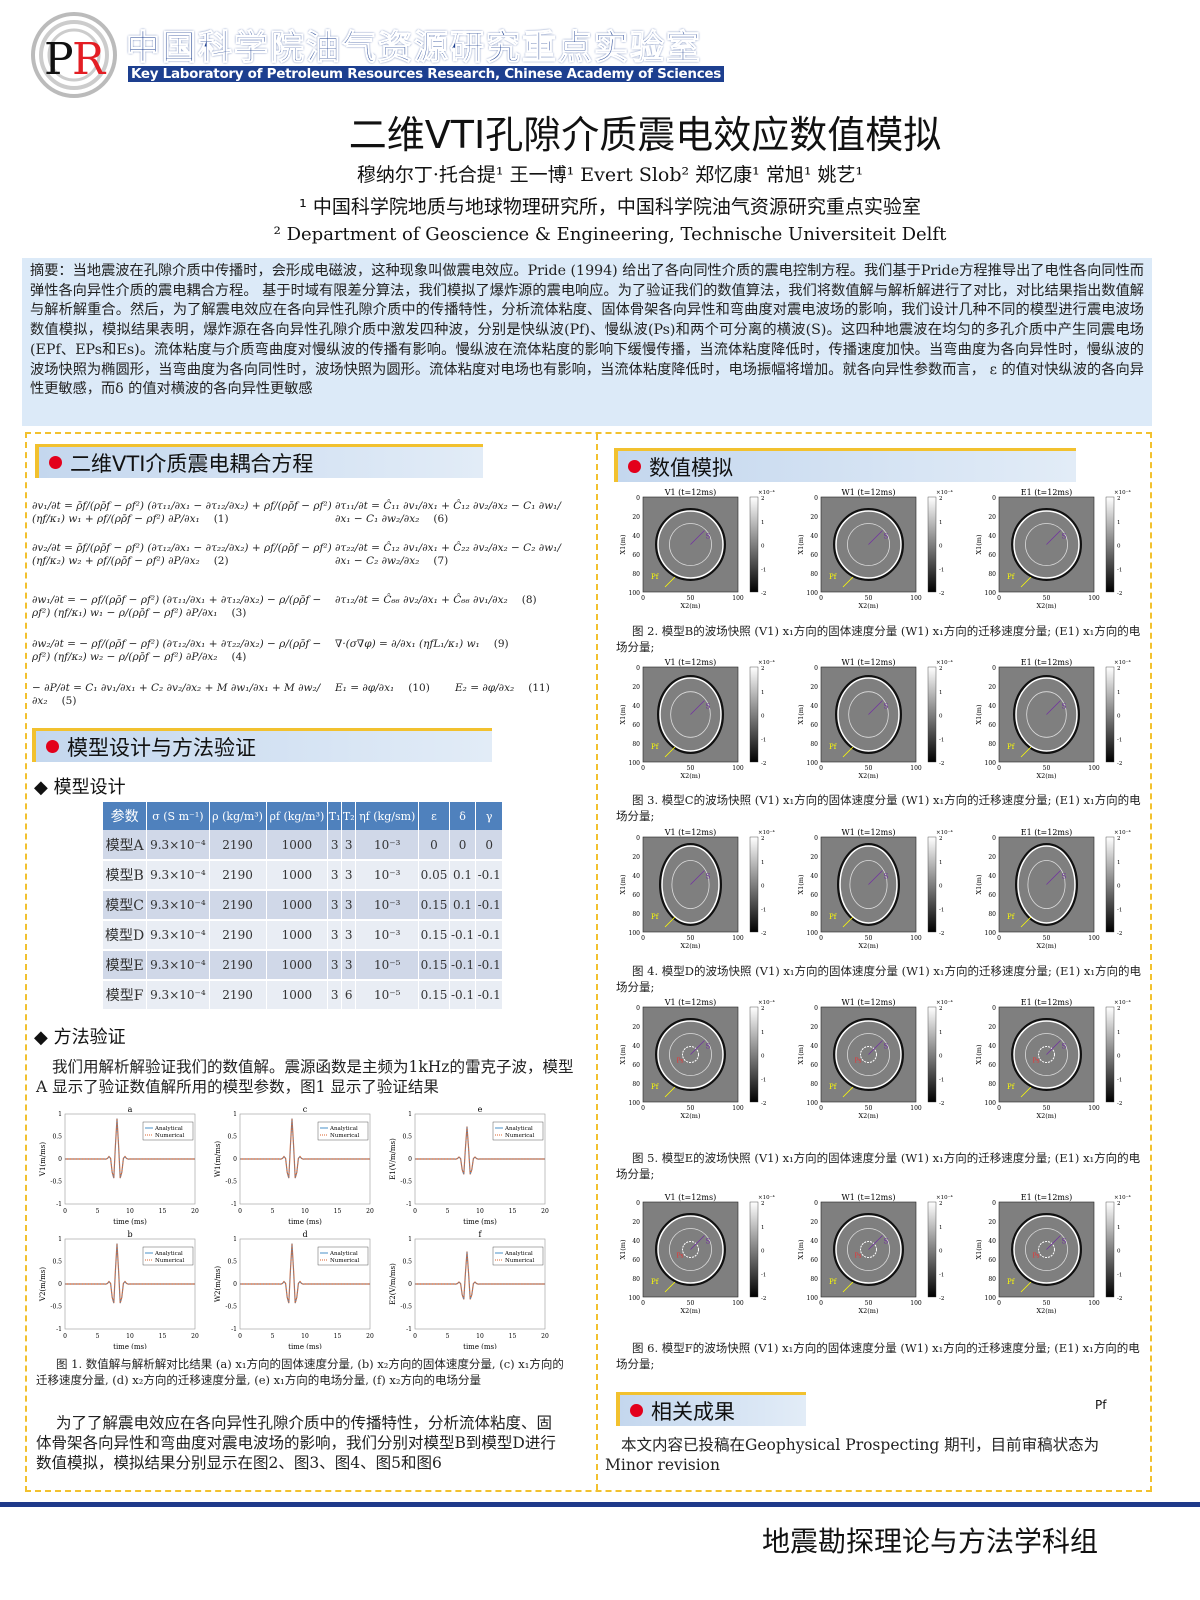  What do you see at coordinates (434, 995) in the screenshot?
I see `table-cell: 0.15` at bounding box center [434, 995].